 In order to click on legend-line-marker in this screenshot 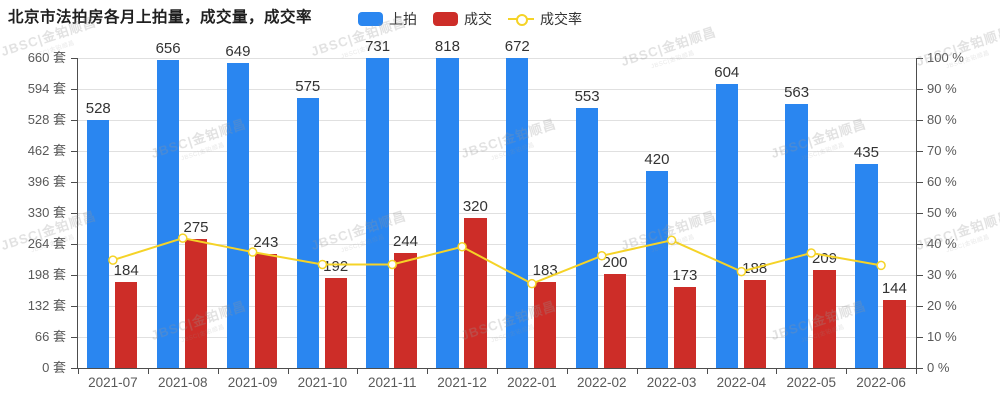, I will do `click(522, 20)`.